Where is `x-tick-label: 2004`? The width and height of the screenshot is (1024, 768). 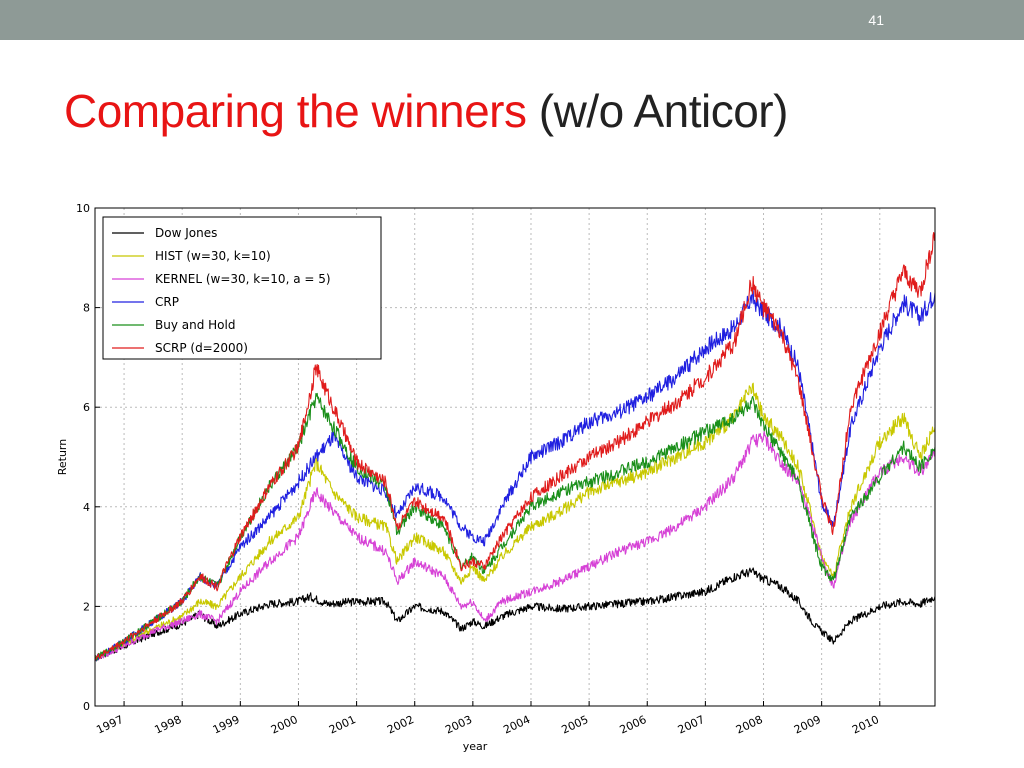
x-tick-label: 2004 is located at coordinates (516, 725).